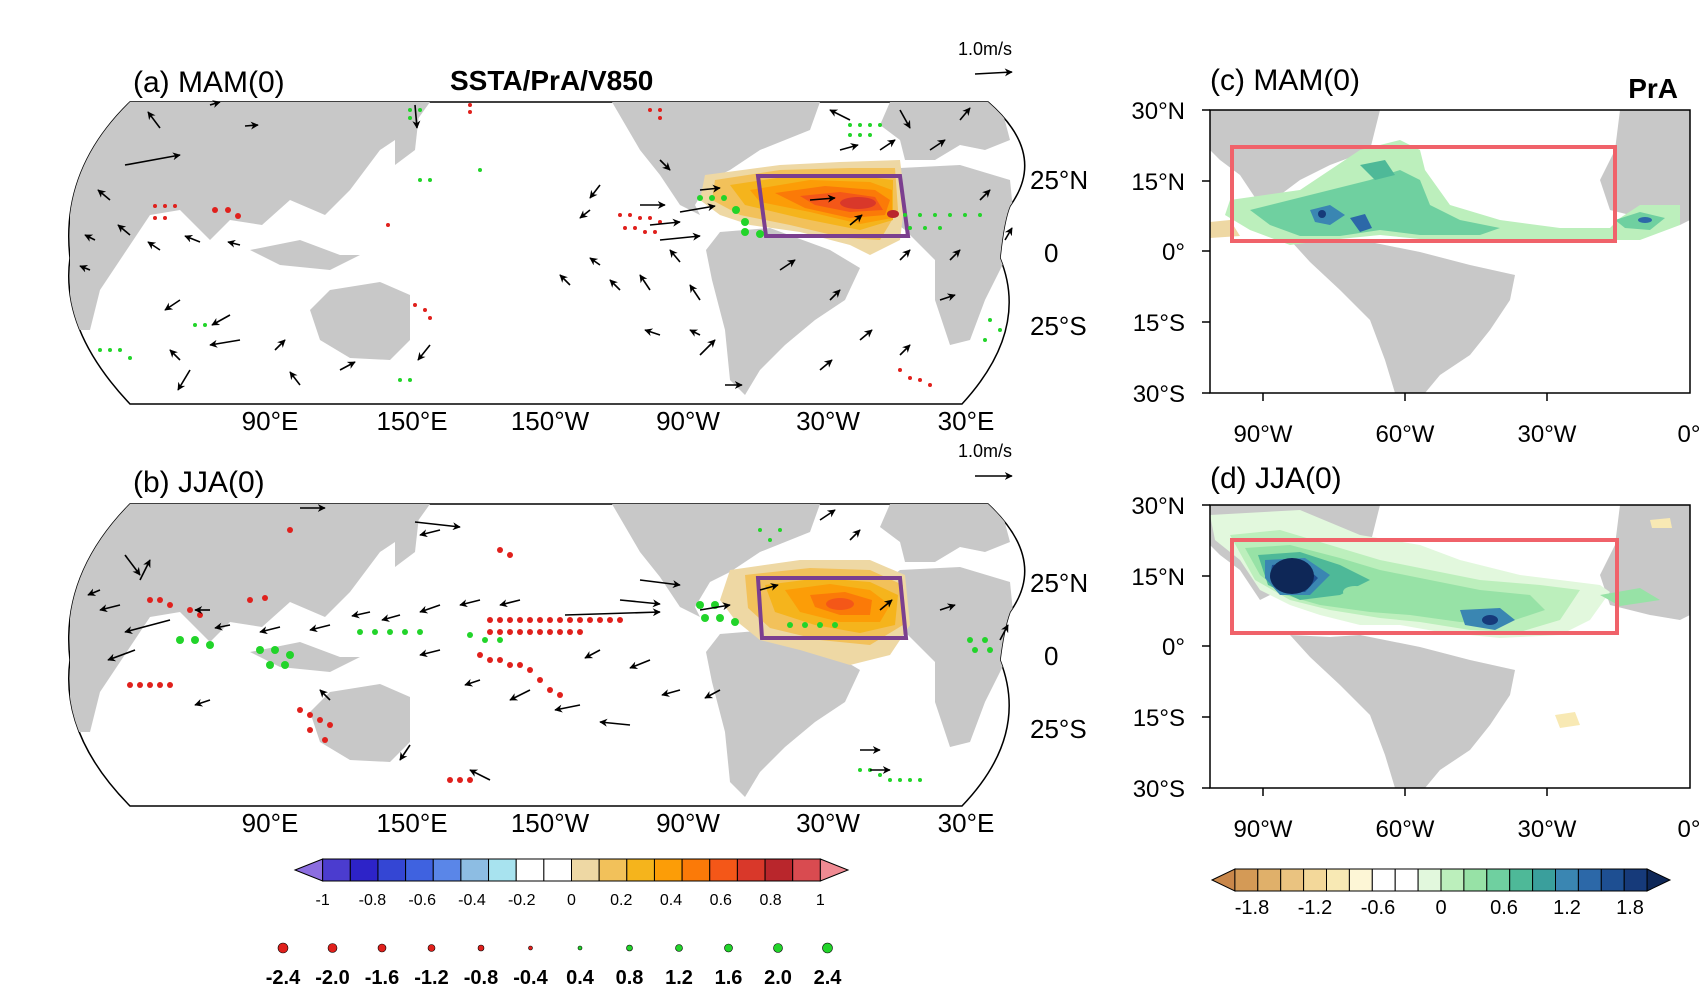  Describe the element at coordinates (522, 900) in the screenshot. I see `ssta-colorbar-label: -0.2` at that location.